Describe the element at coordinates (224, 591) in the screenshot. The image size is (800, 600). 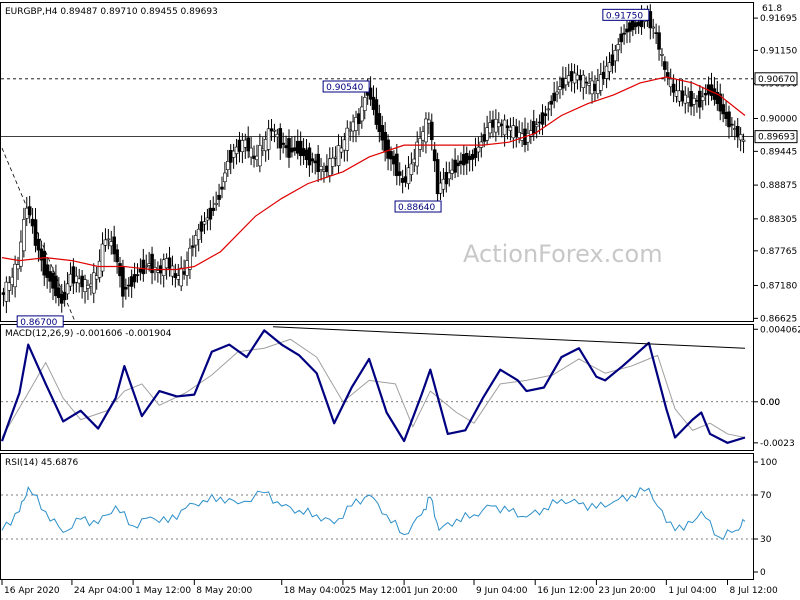
I see `x-tick-label: 8 May 20:00` at that location.